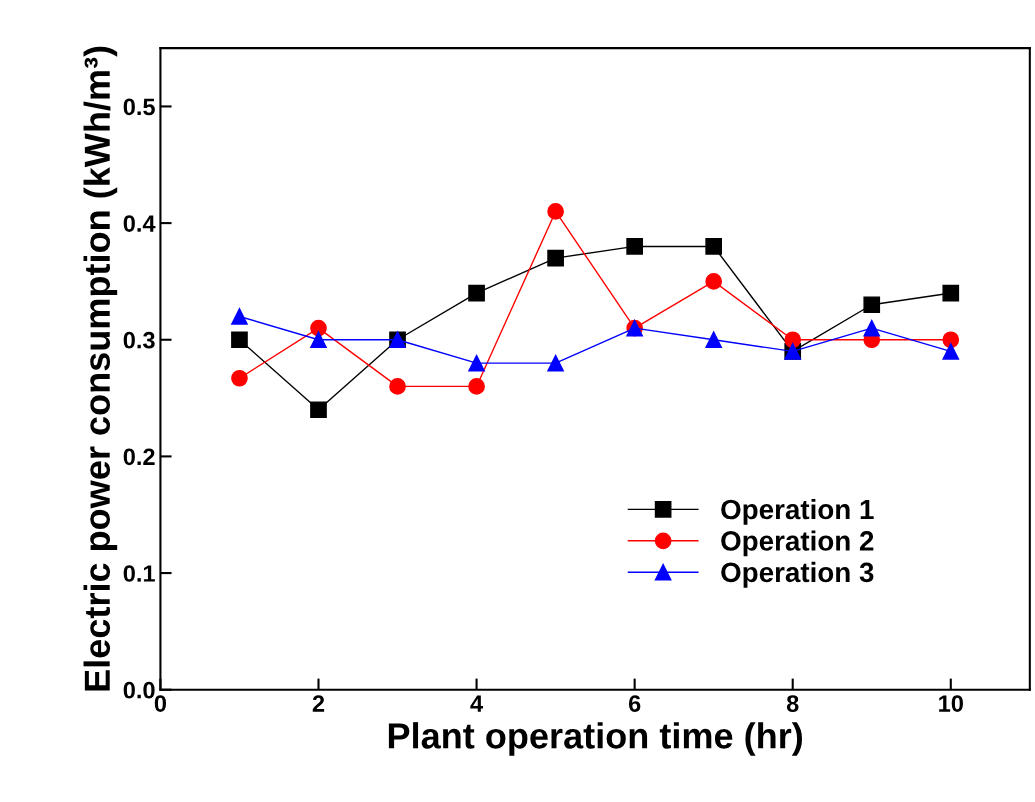  What do you see at coordinates (160, 703) in the screenshot?
I see `x-tick-label: 0` at bounding box center [160, 703].